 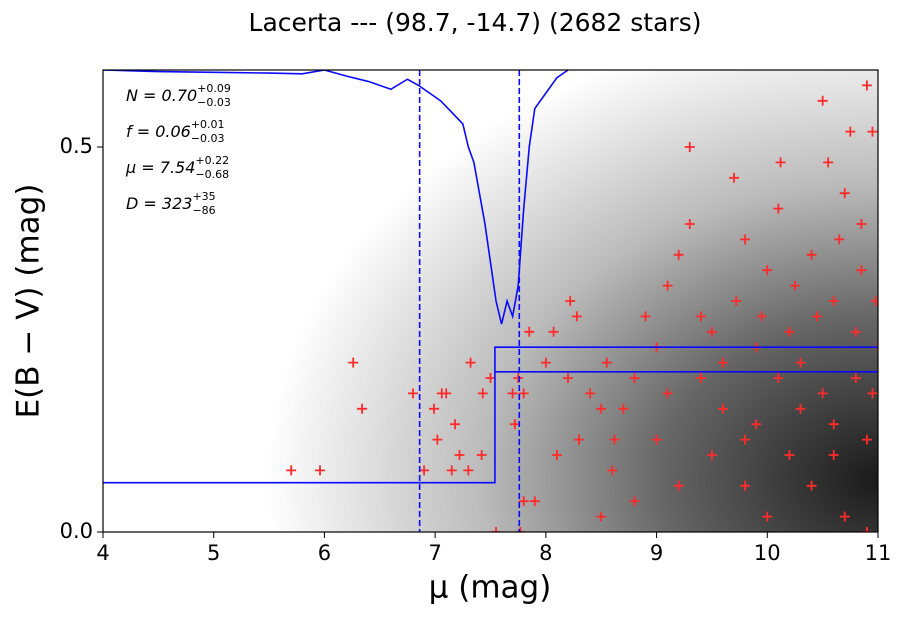 I want to click on chart-title: Lacerta --- (98.7, -14.7) (2682 stars), so click(x=475, y=22).